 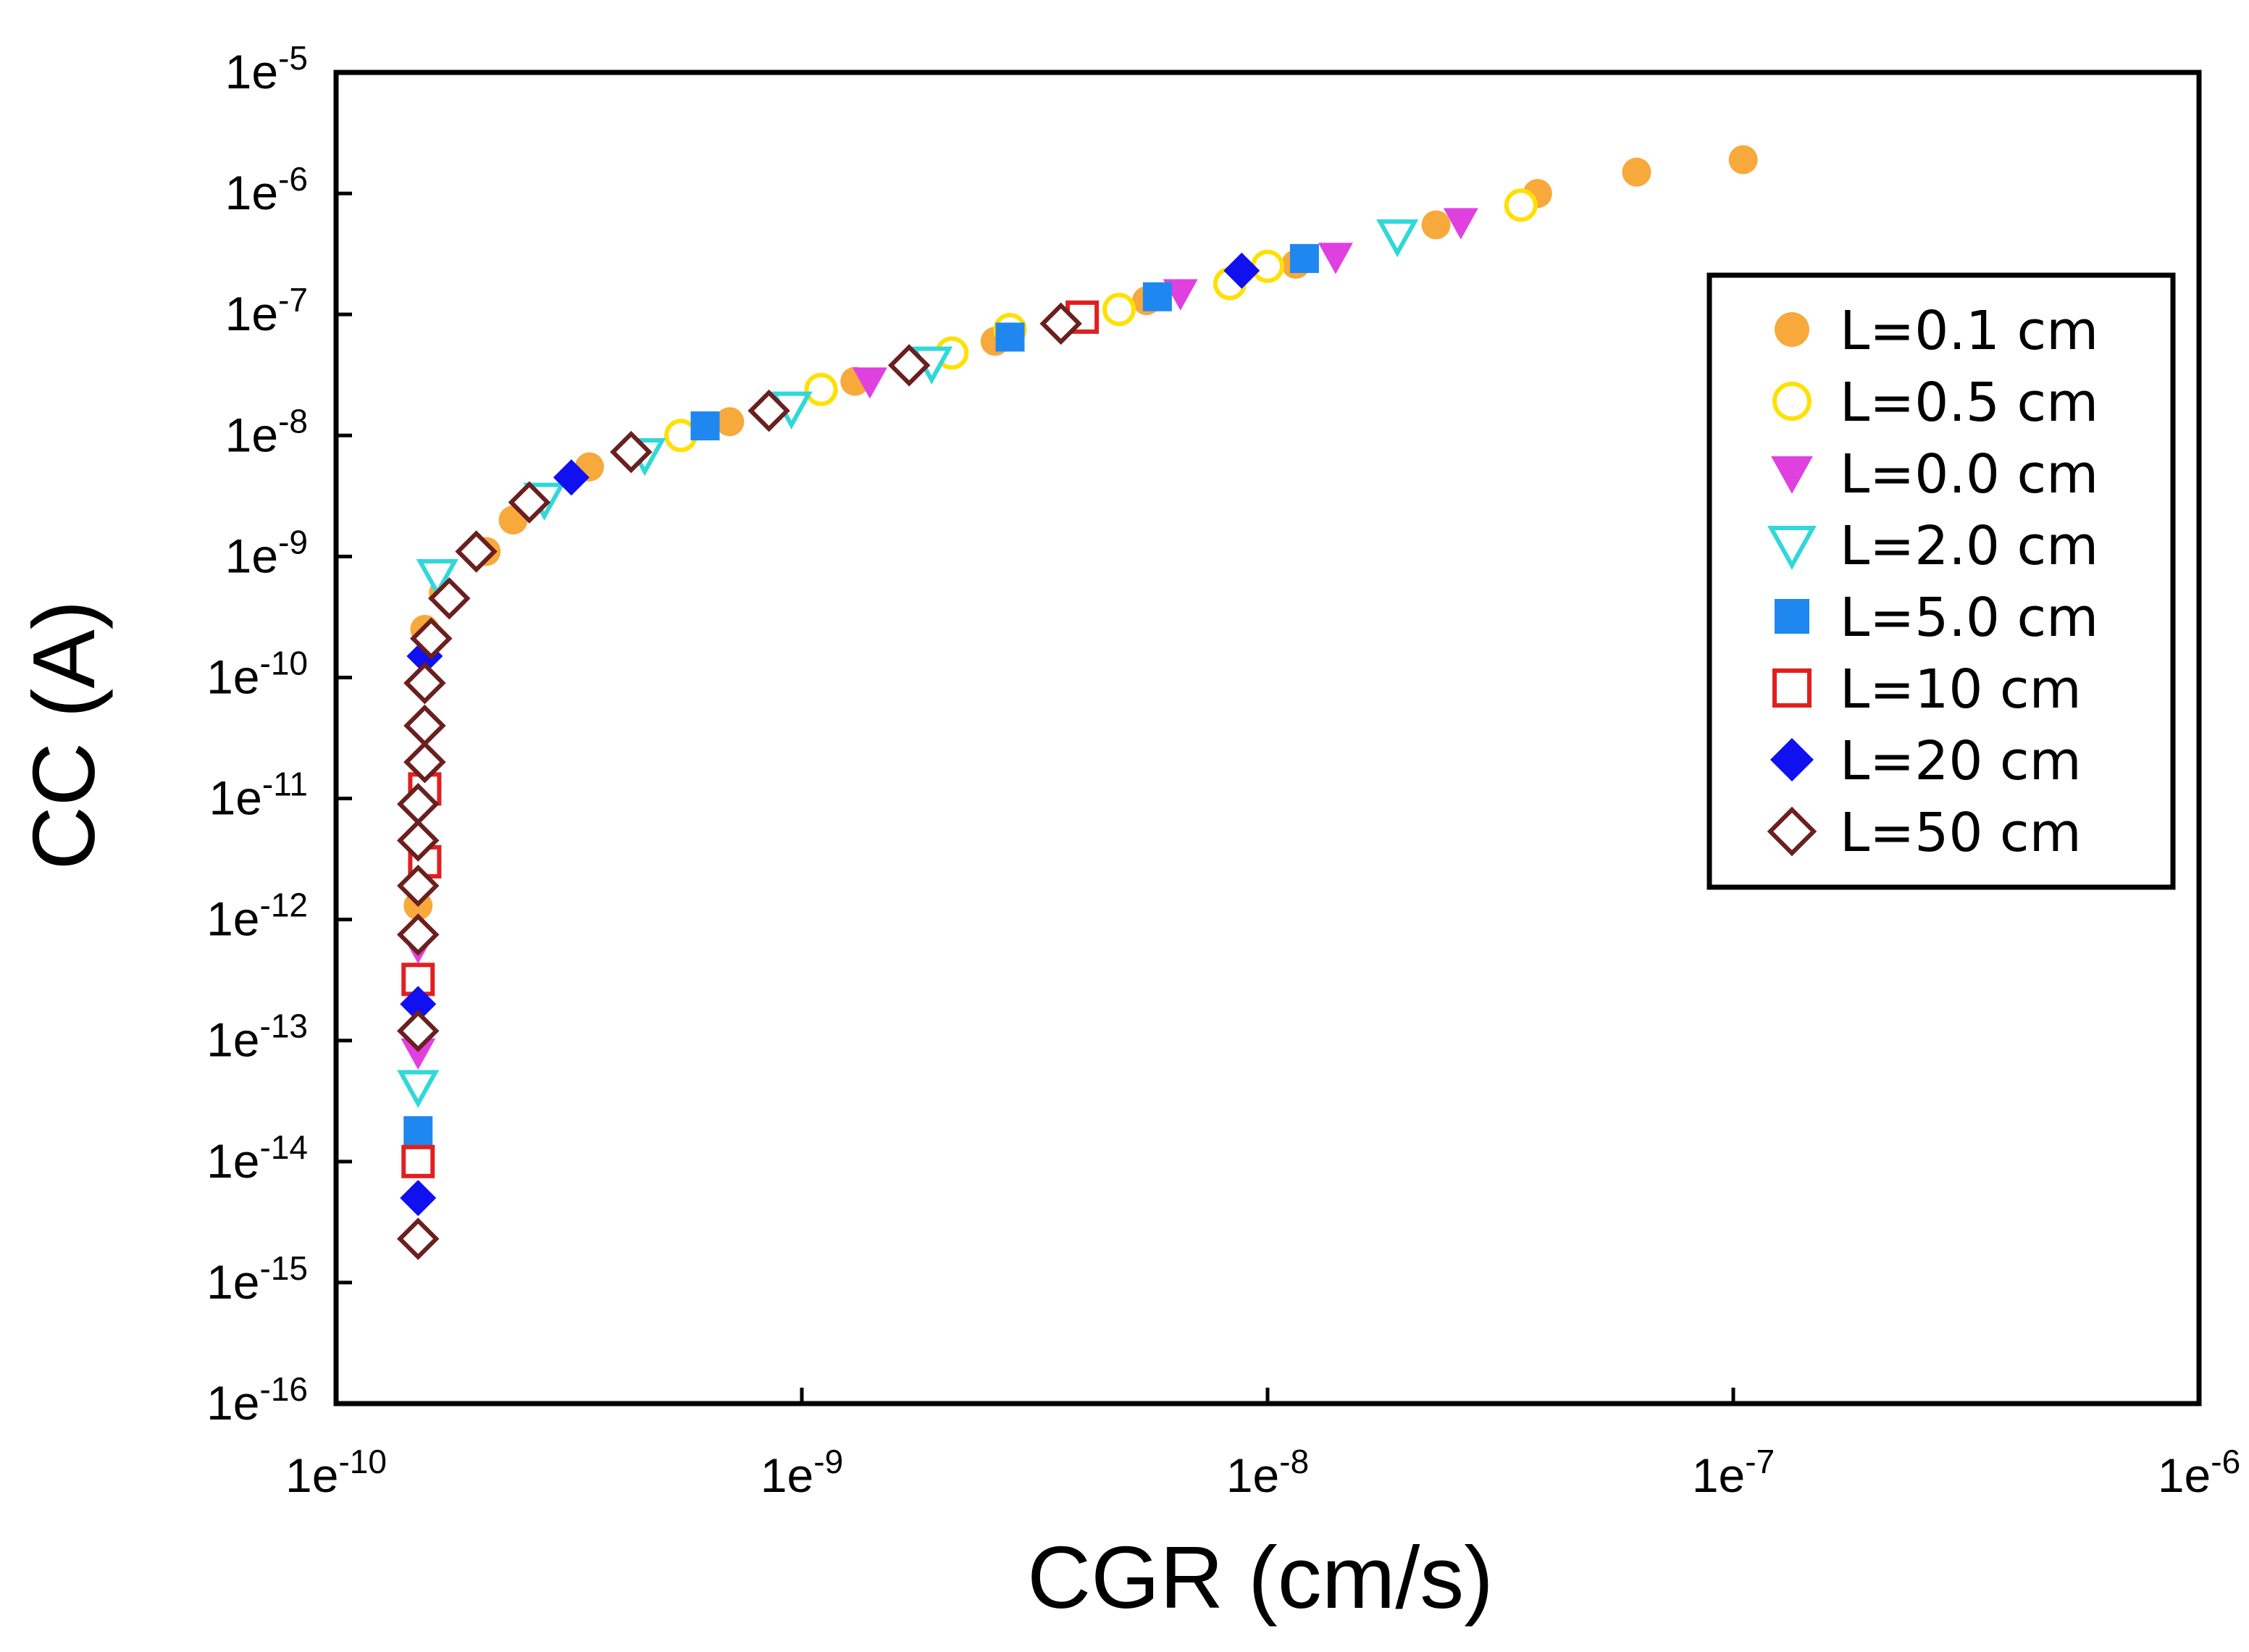 What do you see at coordinates (257, 1400) in the screenshot?
I see `y-tick-label: 1e-16` at bounding box center [257, 1400].